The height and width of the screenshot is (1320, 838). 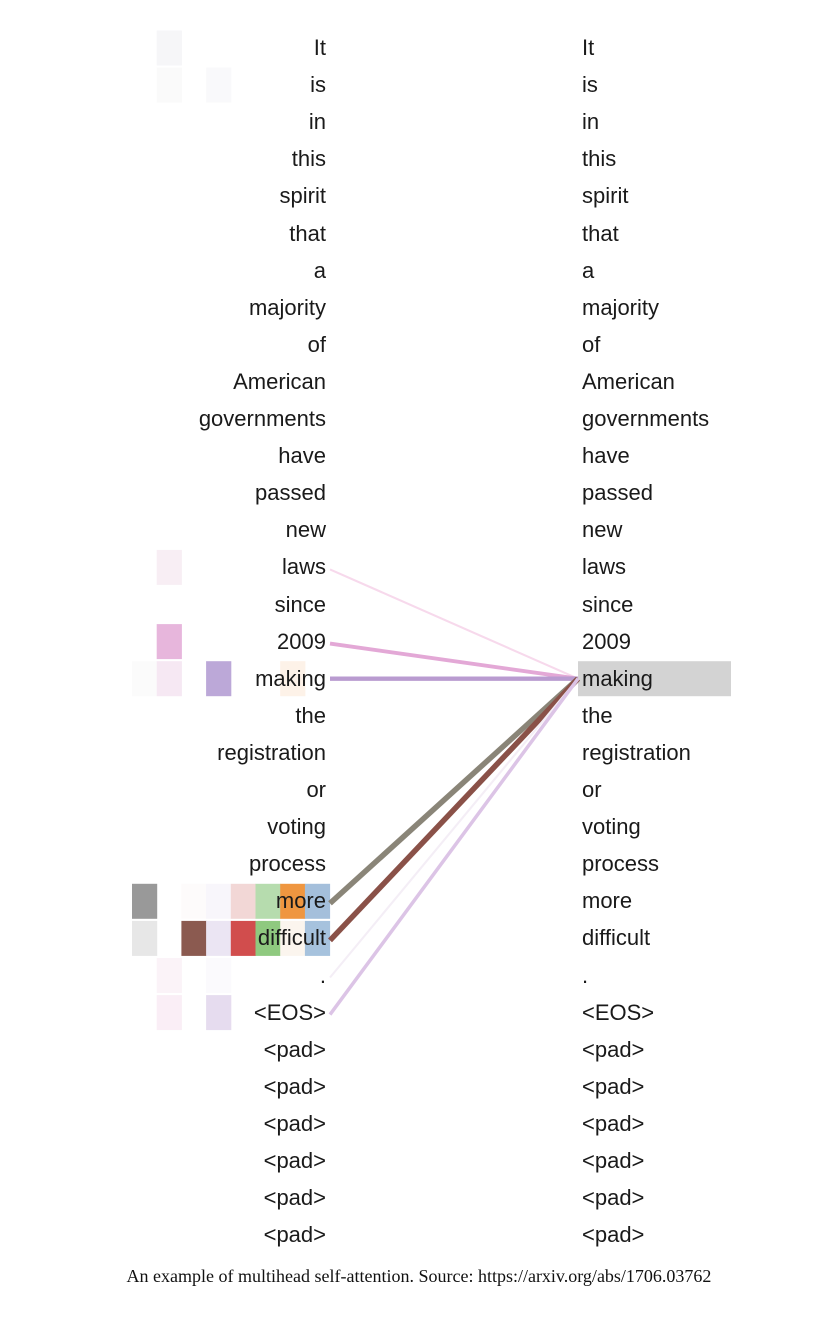 I want to click on query-highlight-layer, so click(x=654, y=679).